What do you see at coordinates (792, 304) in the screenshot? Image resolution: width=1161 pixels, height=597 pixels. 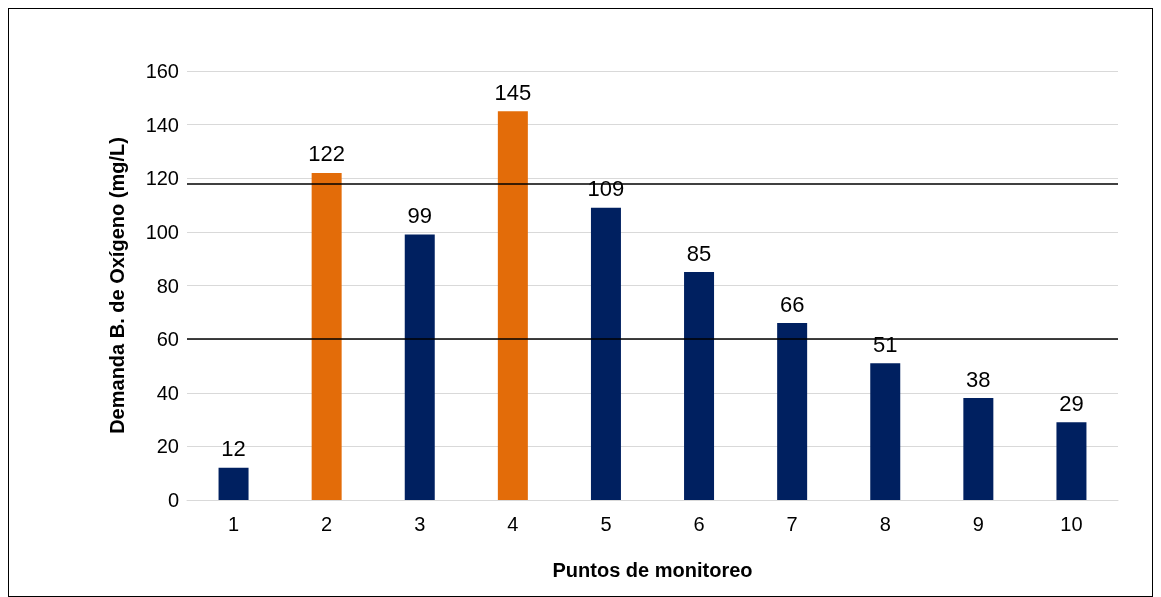 I see `data-label: 66` at bounding box center [792, 304].